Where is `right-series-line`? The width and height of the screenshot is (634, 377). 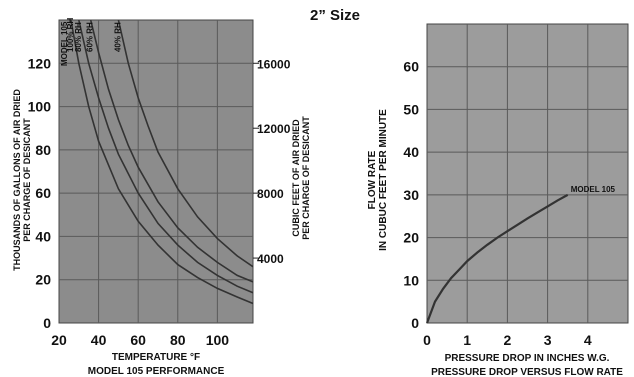
right-series-line is located at coordinates (497, 258).